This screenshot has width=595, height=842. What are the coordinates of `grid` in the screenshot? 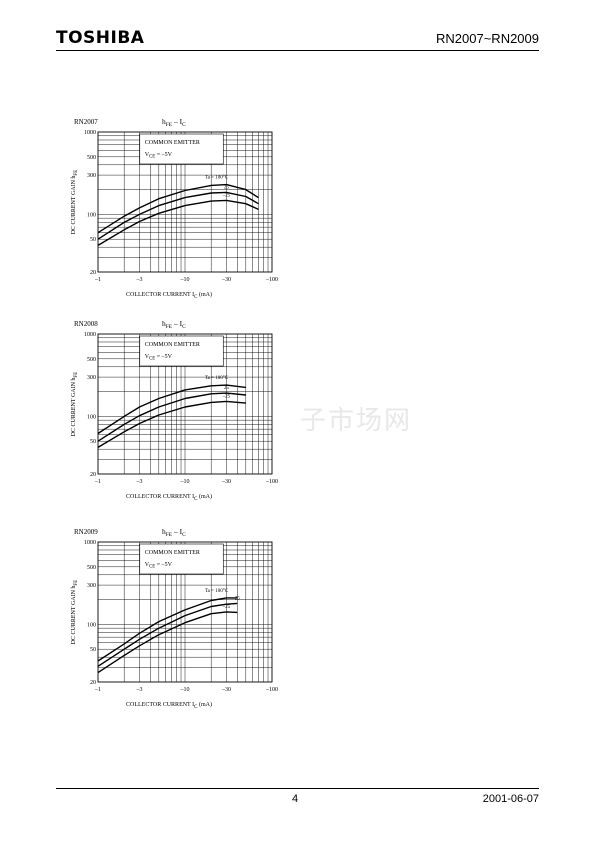 It's located at (185, 404).